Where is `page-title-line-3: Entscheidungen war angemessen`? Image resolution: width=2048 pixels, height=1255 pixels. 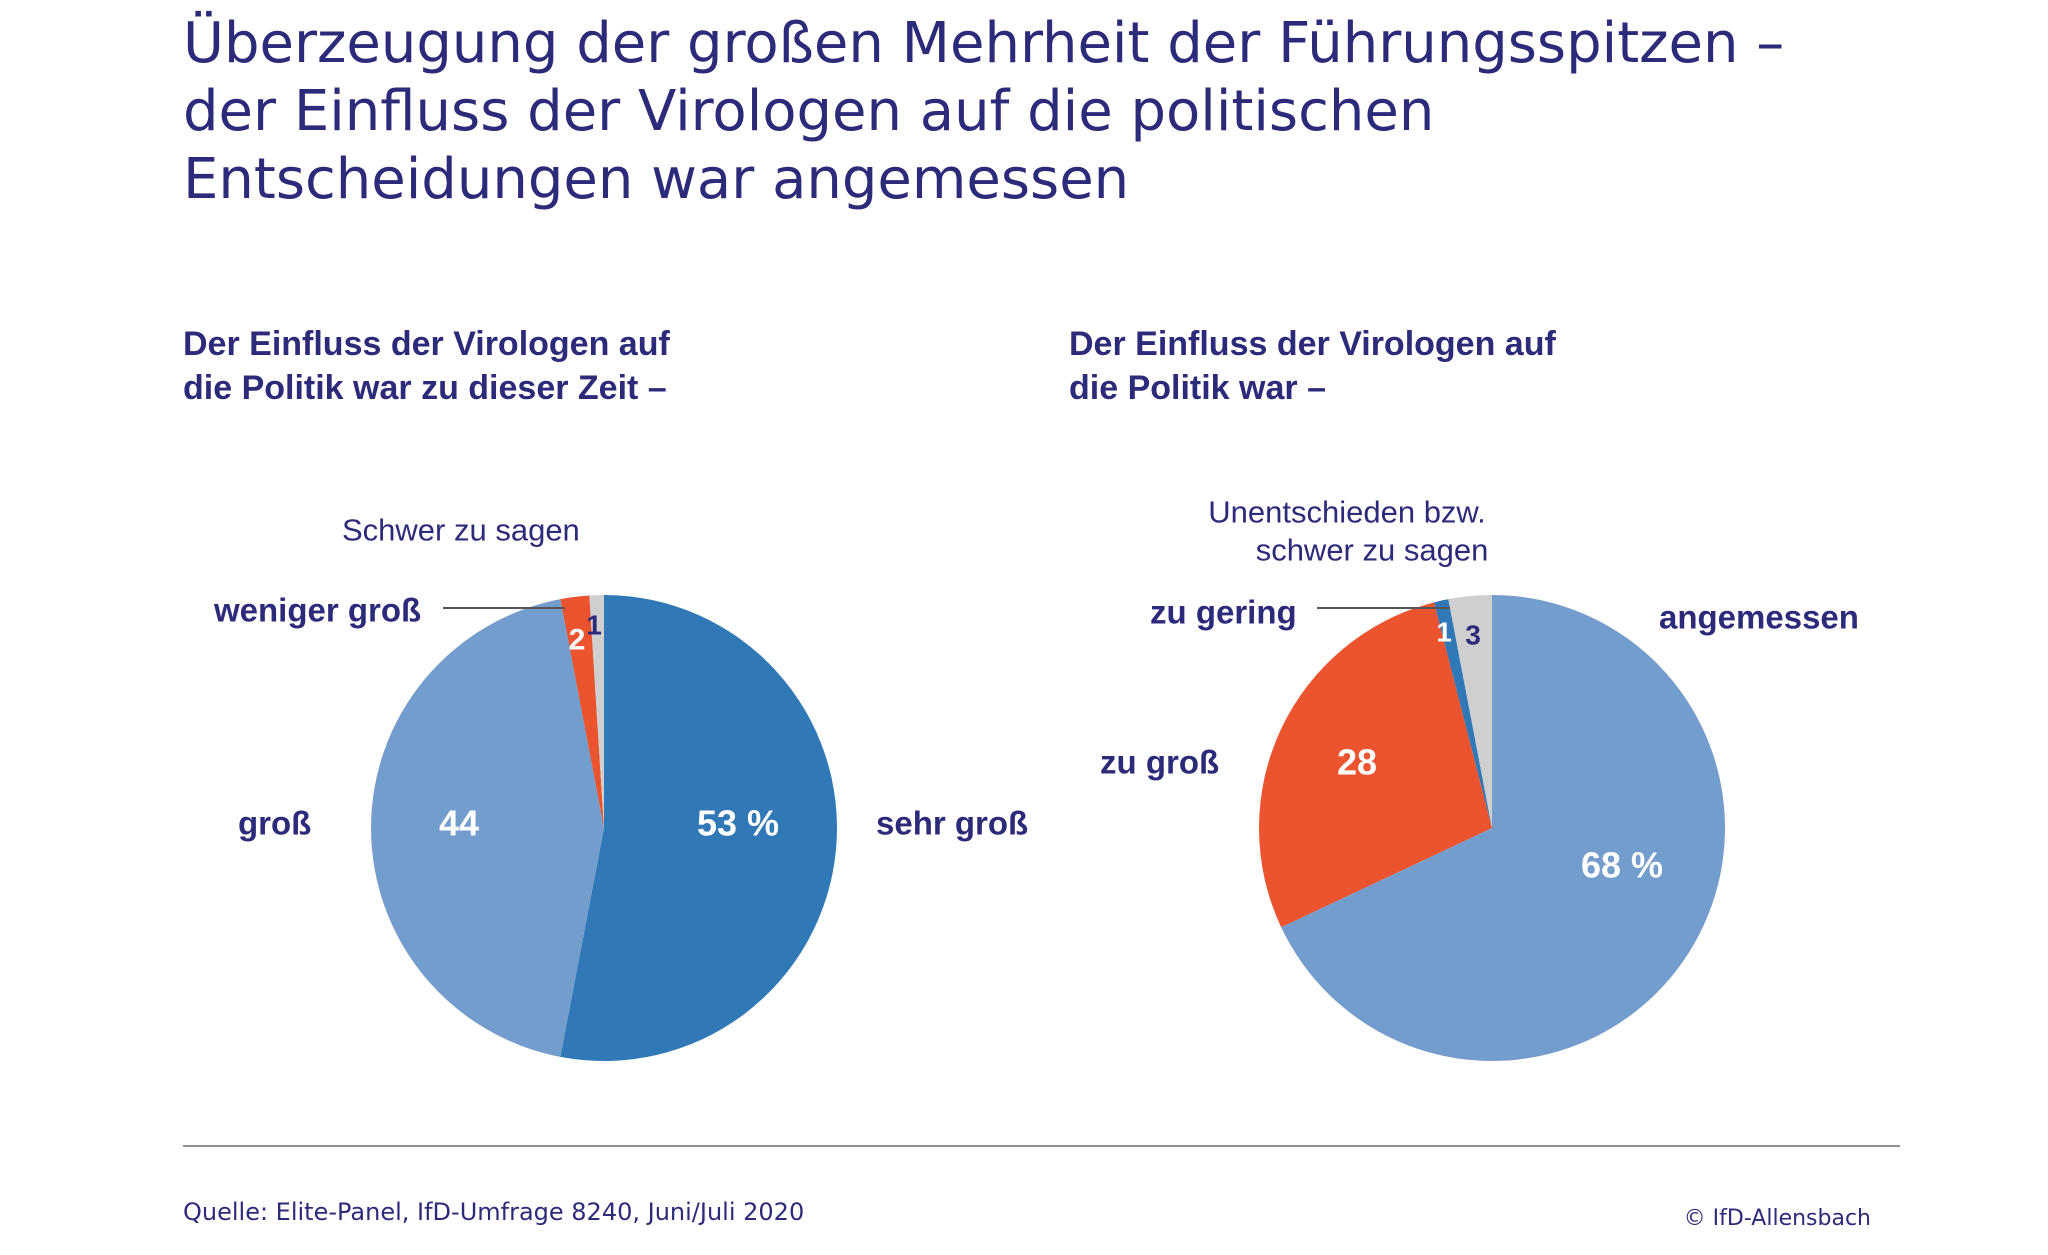 page-title-line-3: Entscheidungen war angemessen is located at coordinates (656, 179).